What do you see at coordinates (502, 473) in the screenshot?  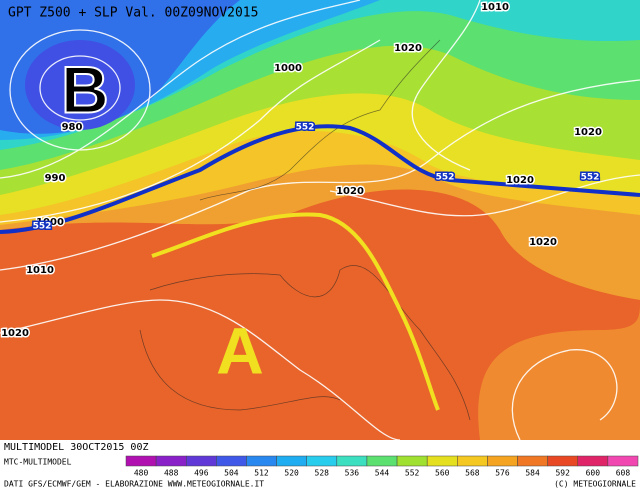 I see `colorbar-label: 576` at bounding box center [502, 473].